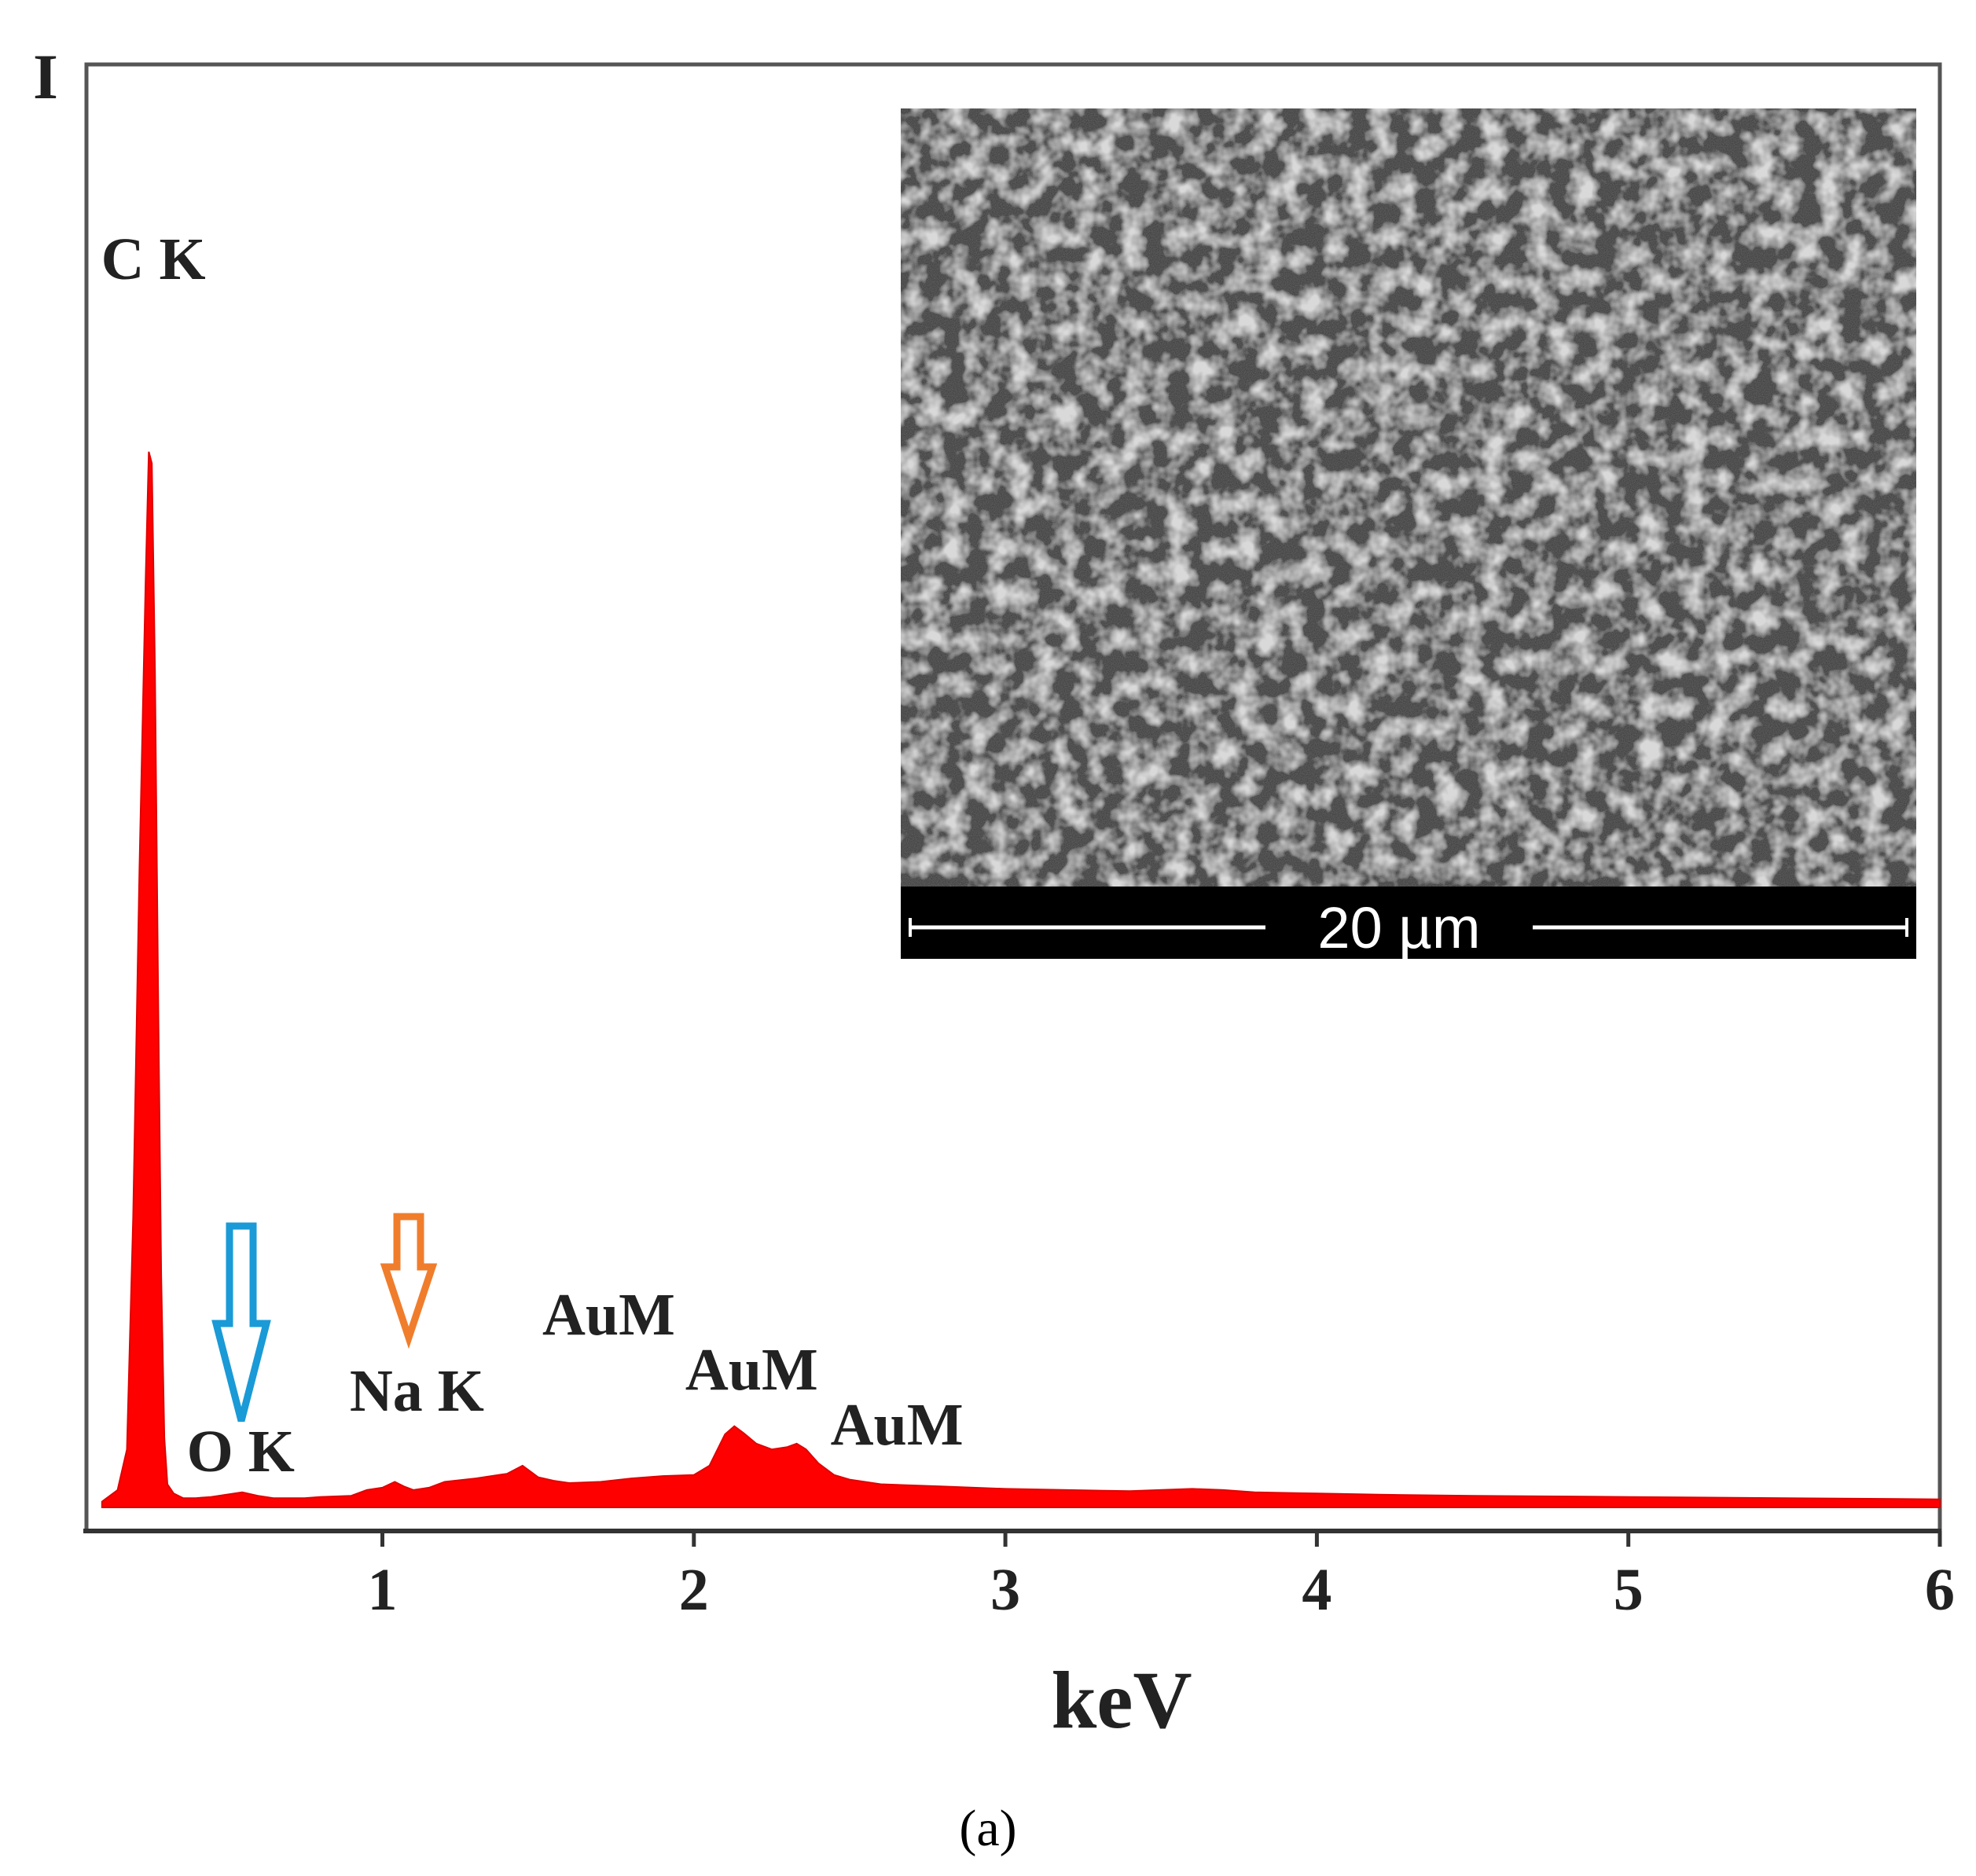  Describe the element at coordinates (409, 1281) in the screenshot. I see `arrow-na-k-icon` at that location.